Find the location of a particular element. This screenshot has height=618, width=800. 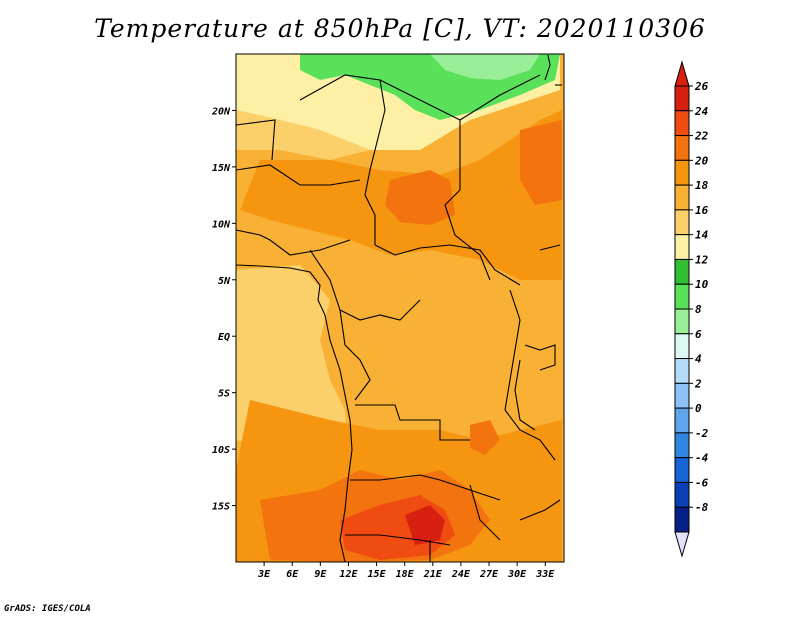

colorbar-label: -8 is located at coordinates (702, 507).